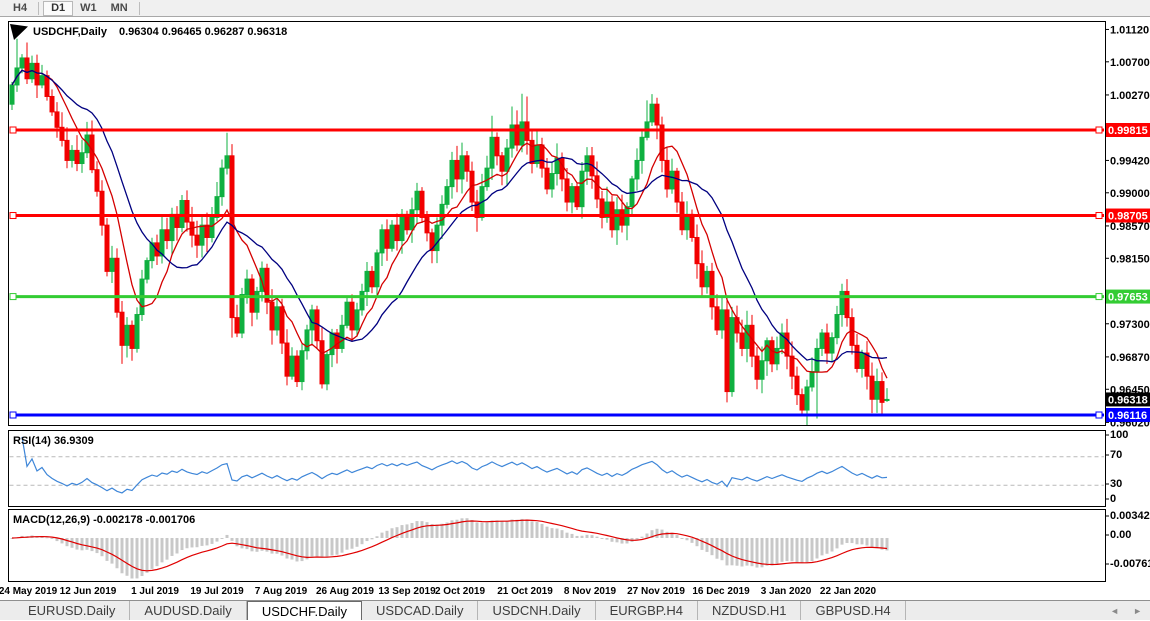  I want to click on svg-text: 1 Jul 2019, so click(155, 591).